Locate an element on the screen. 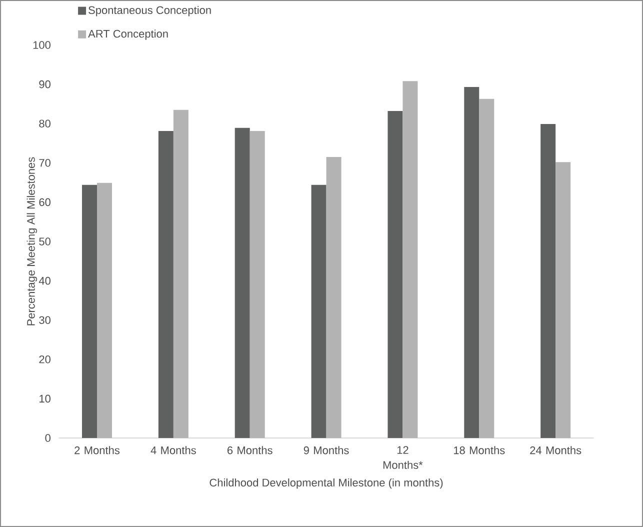  y-tick-label: 100 is located at coordinates (41, 45).